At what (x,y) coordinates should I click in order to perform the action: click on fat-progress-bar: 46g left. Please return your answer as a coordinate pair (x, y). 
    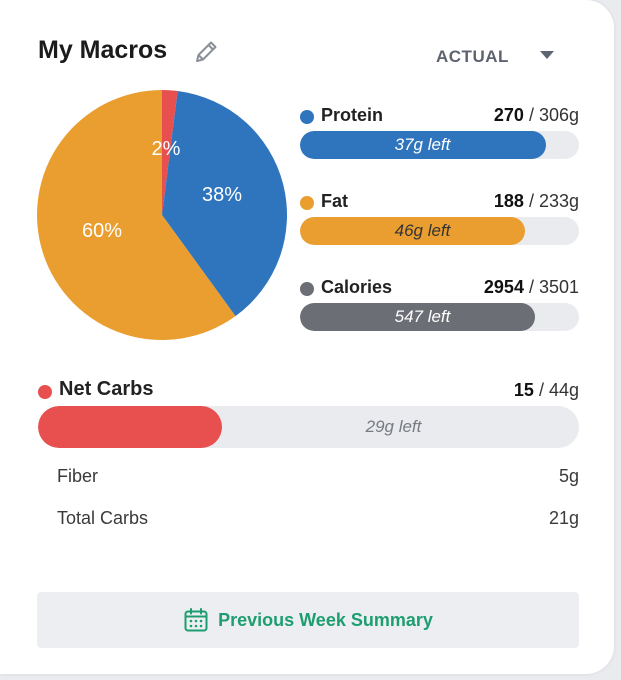
    Looking at the image, I should click on (439, 231).